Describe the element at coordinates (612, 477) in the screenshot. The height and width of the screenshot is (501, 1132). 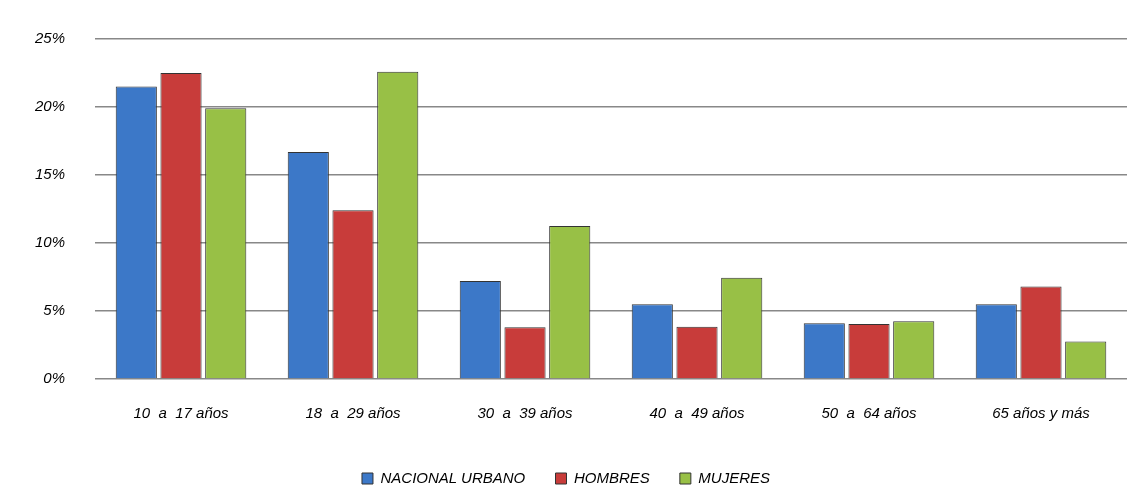
I see `legend-label: HOMBRES` at that location.